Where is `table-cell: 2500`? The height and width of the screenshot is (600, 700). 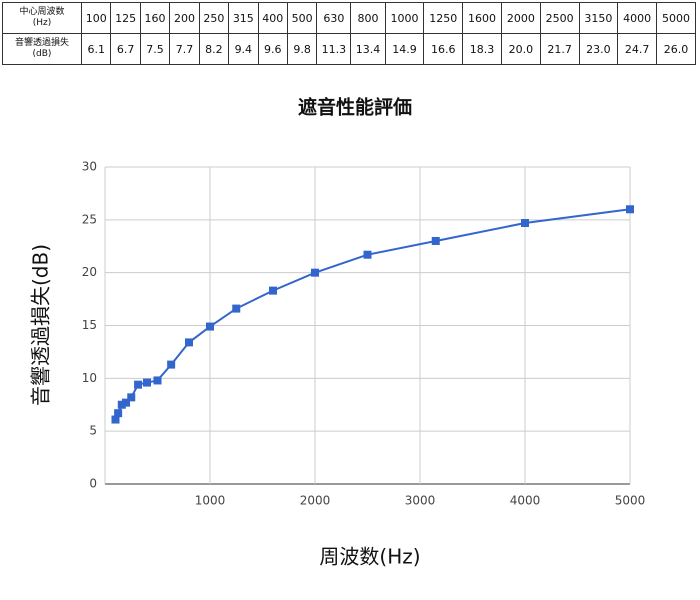 table-cell: 2500 is located at coordinates (559, 18).